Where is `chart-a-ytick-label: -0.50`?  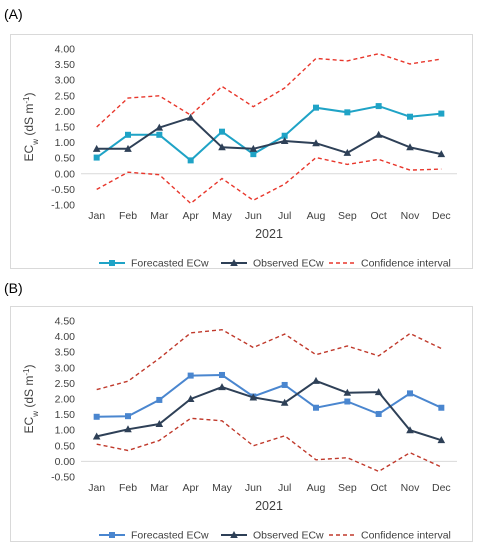
chart-a-ytick-label: -0.50 is located at coordinates (63, 190).